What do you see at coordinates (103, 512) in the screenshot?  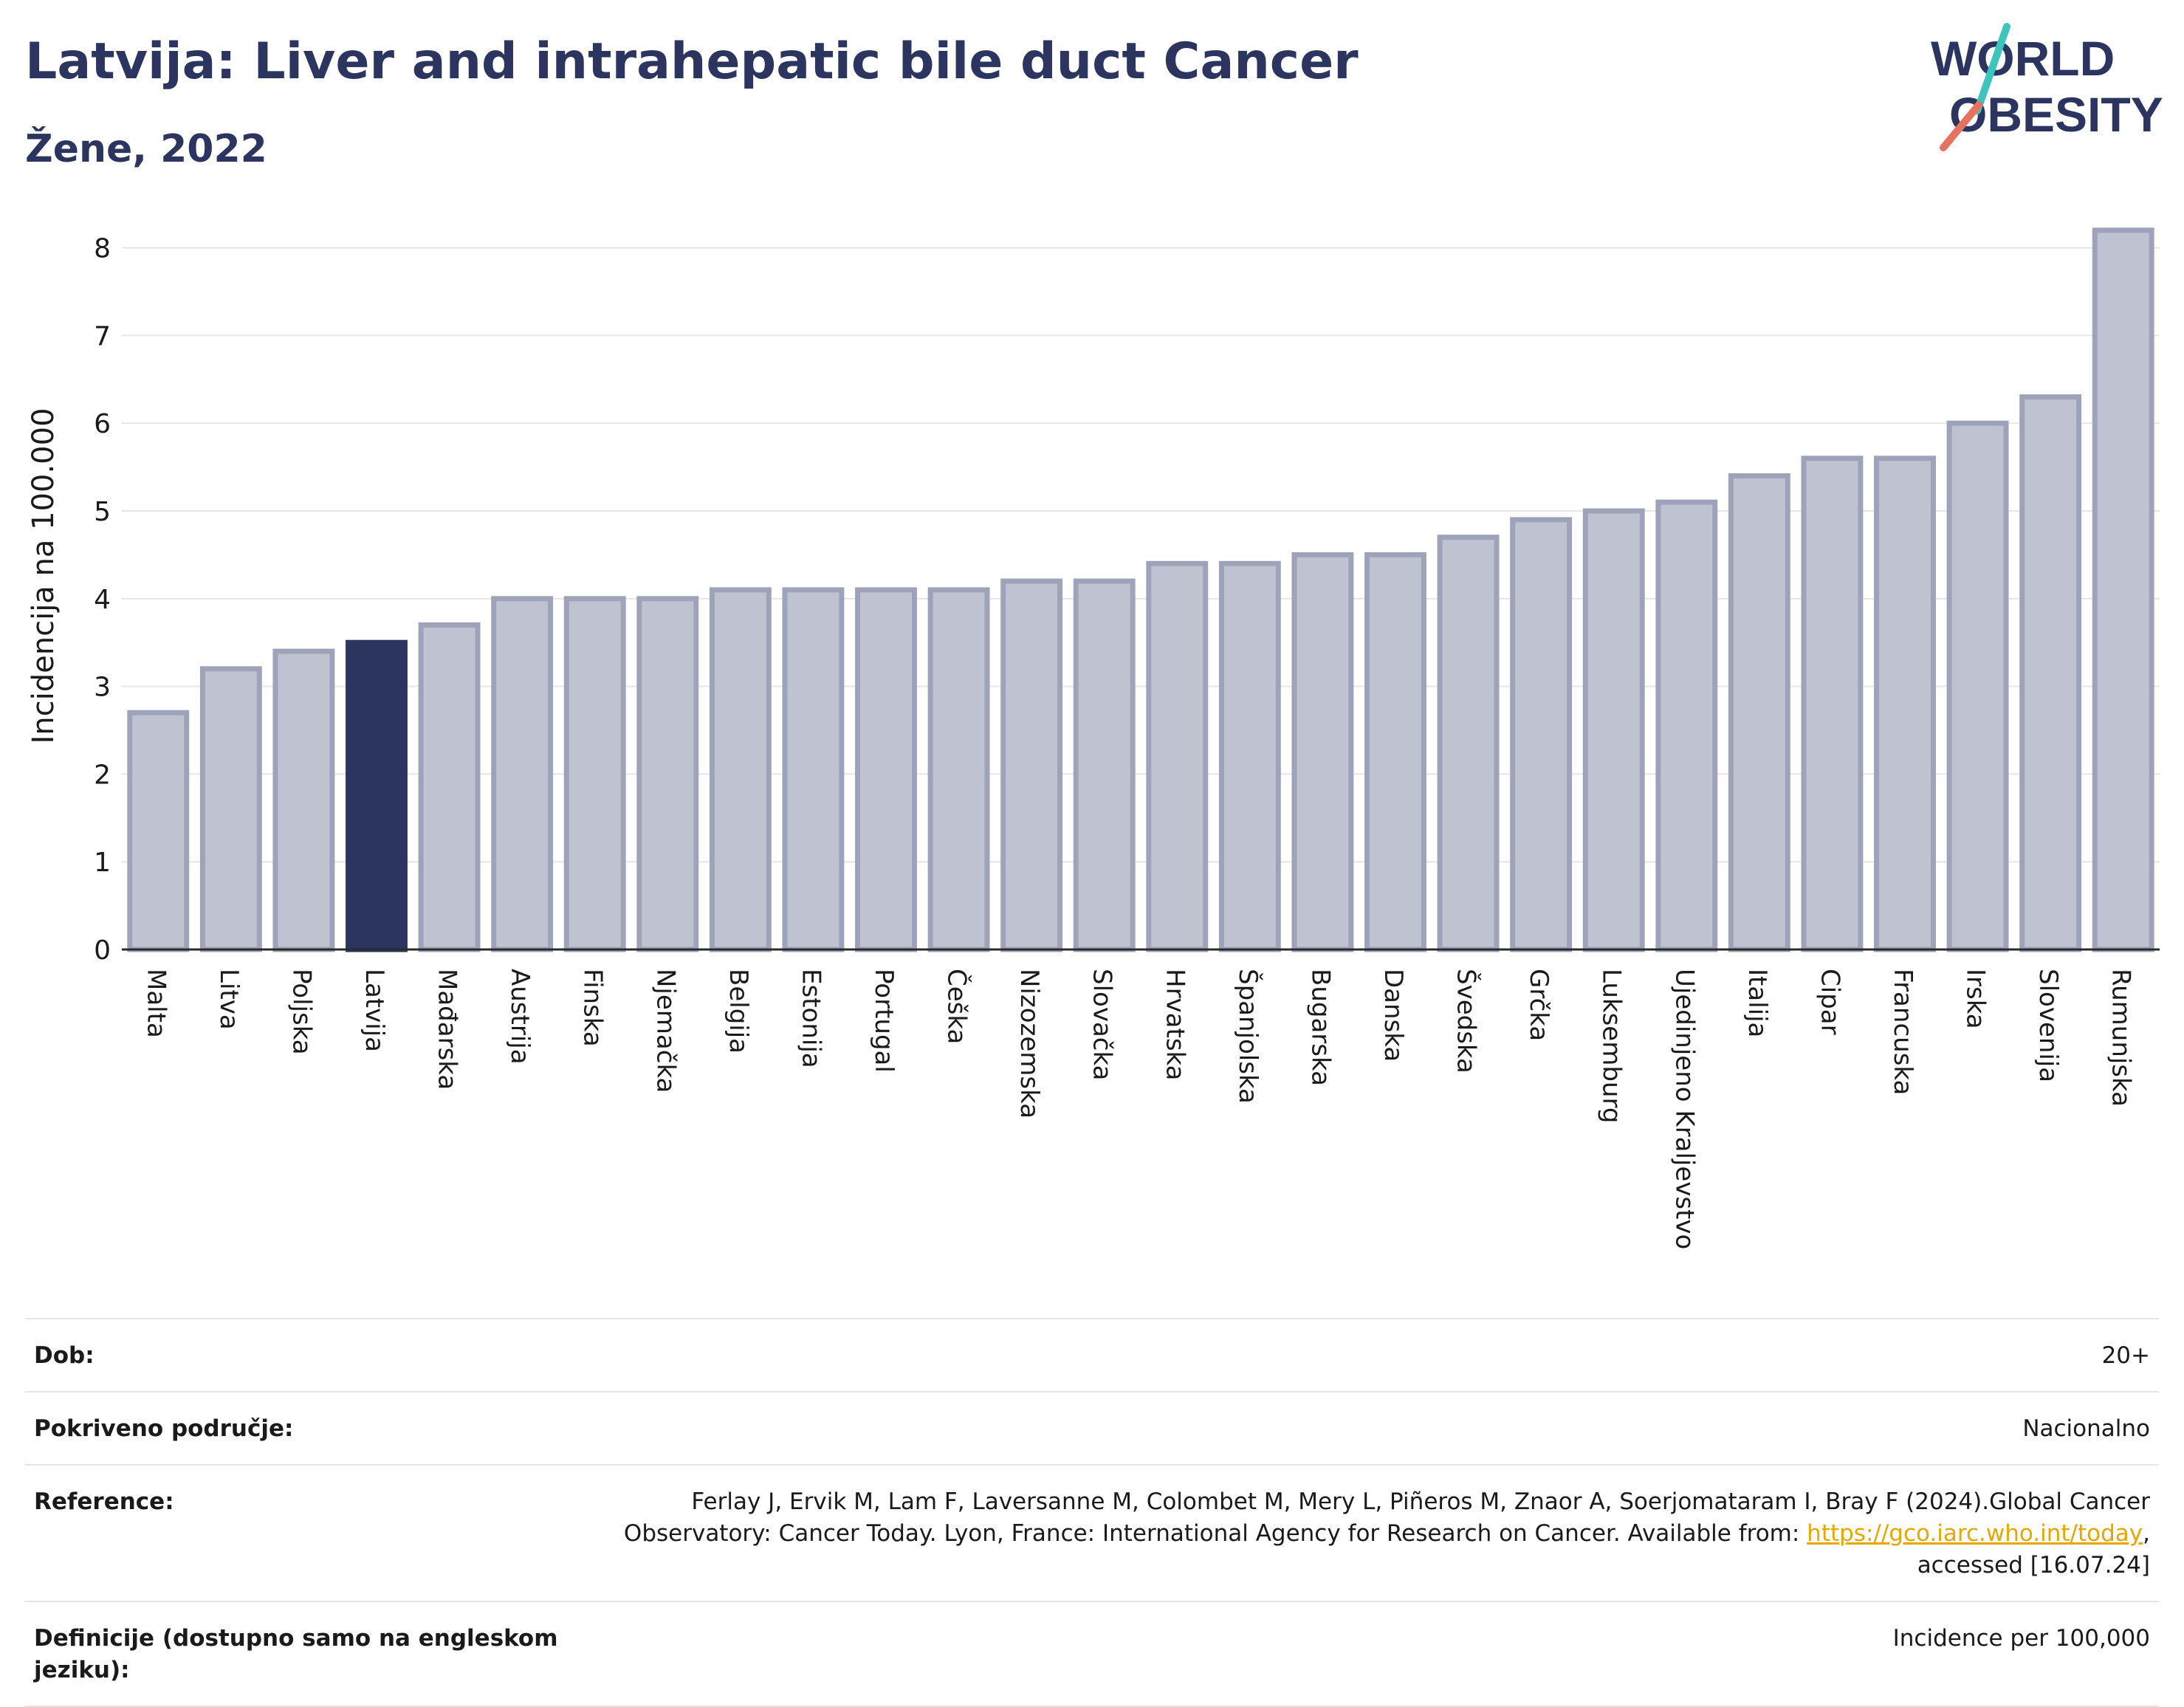 I see `y-tick-label: 5` at bounding box center [103, 512].